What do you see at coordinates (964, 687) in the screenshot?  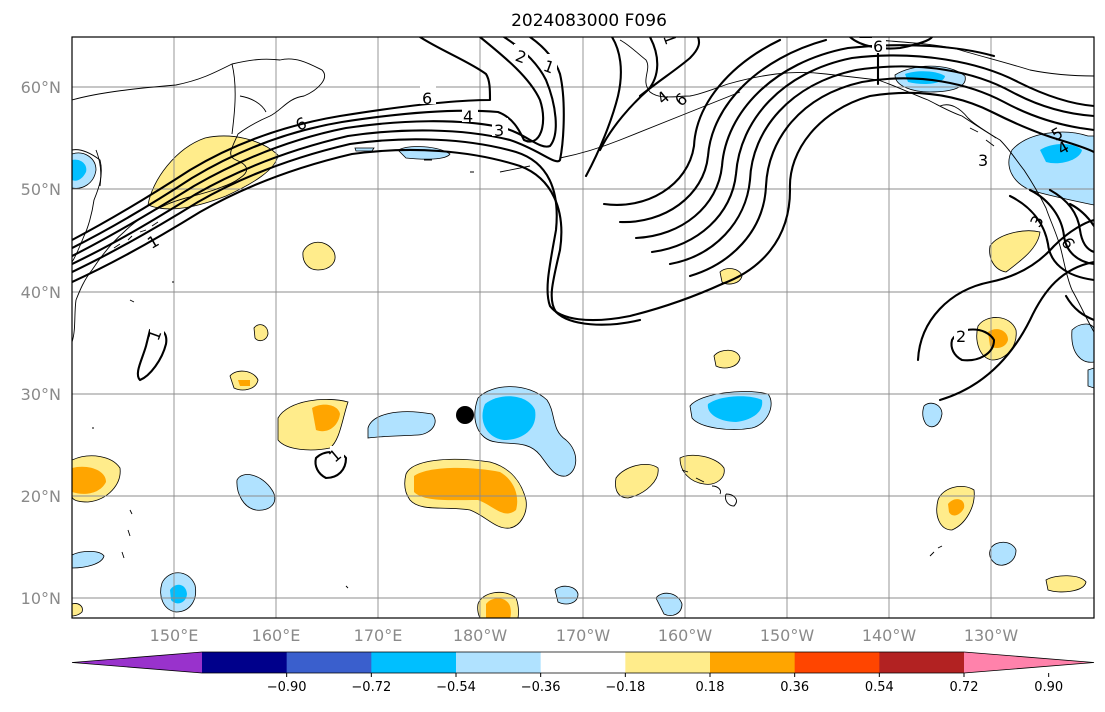 I see `colorbar-tick-label: 0.72` at bounding box center [964, 687].